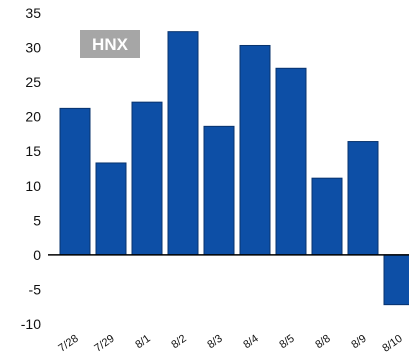  What do you see at coordinates (358, 342) in the screenshot?
I see `x-tick-label: 8/9` at bounding box center [358, 342].